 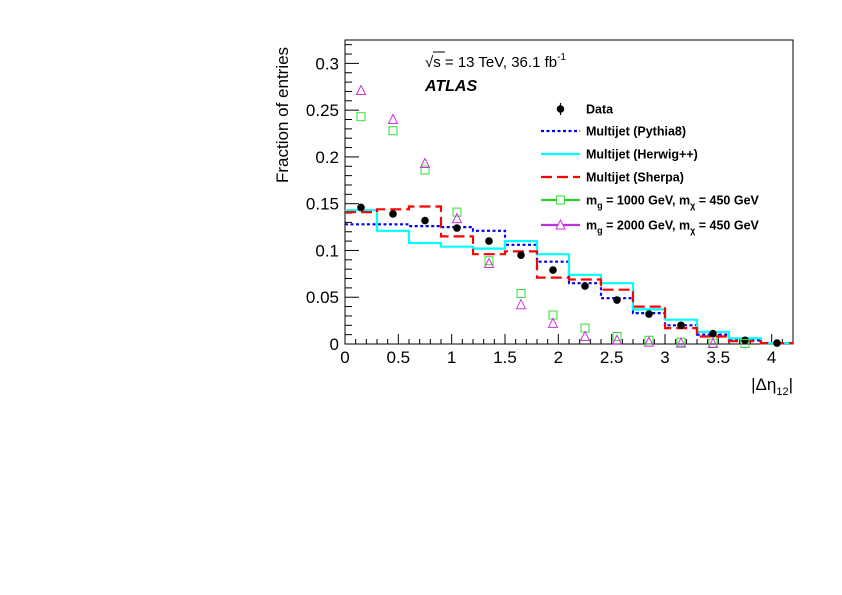 I want to click on x-tick-label: 0, so click(x=344, y=357).